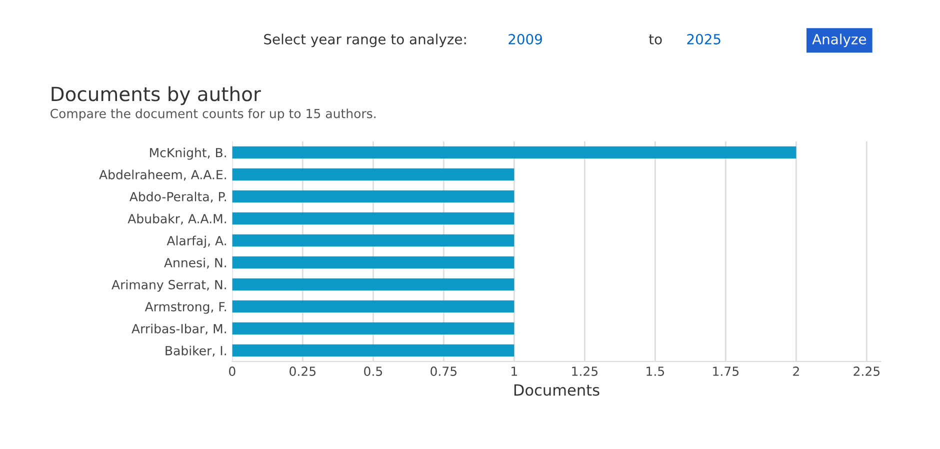 The height and width of the screenshot is (449, 940). Describe the element at coordinates (514, 371) in the screenshot. I see `x-tick-label: 1` at that location.